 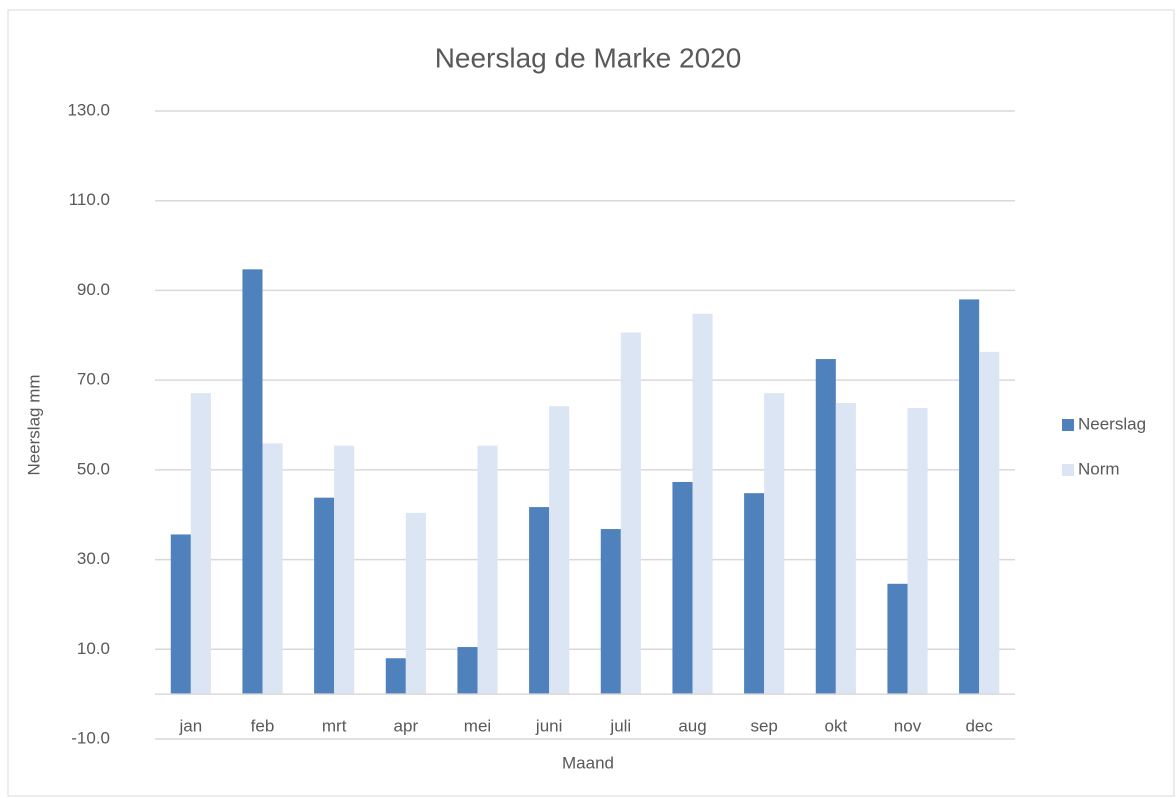 I want to click on y-tick-label: -10.0, so click(x=90, y=737).